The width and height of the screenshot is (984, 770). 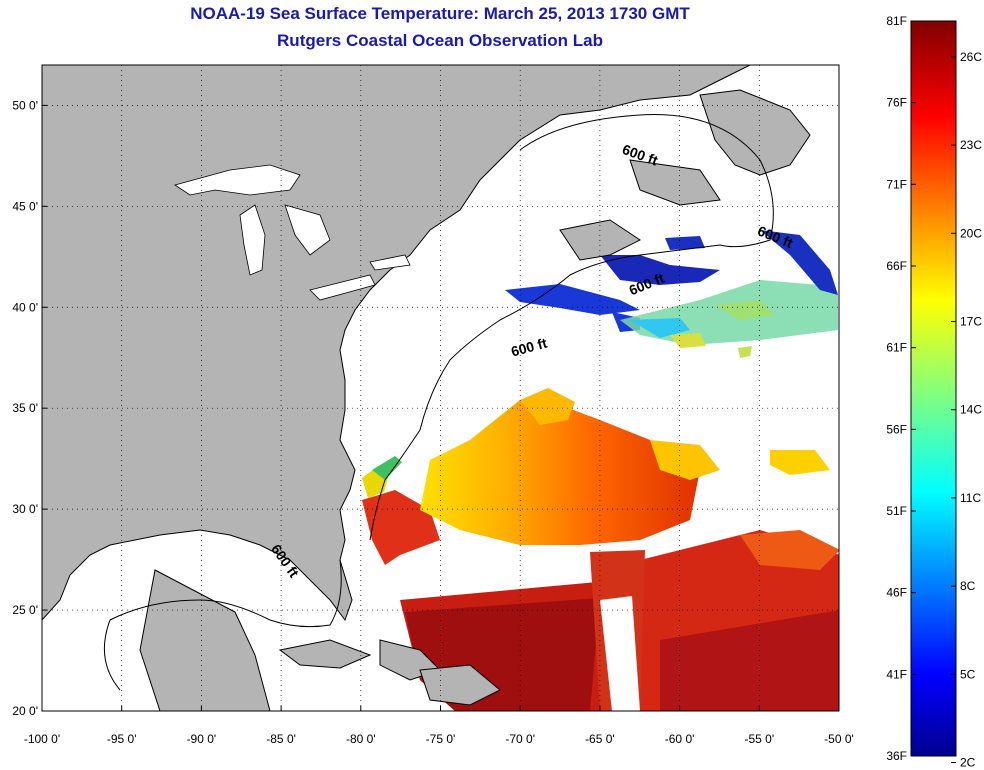 I want to click on colorbar-c-label: 14C, so click(x=971, y=410).